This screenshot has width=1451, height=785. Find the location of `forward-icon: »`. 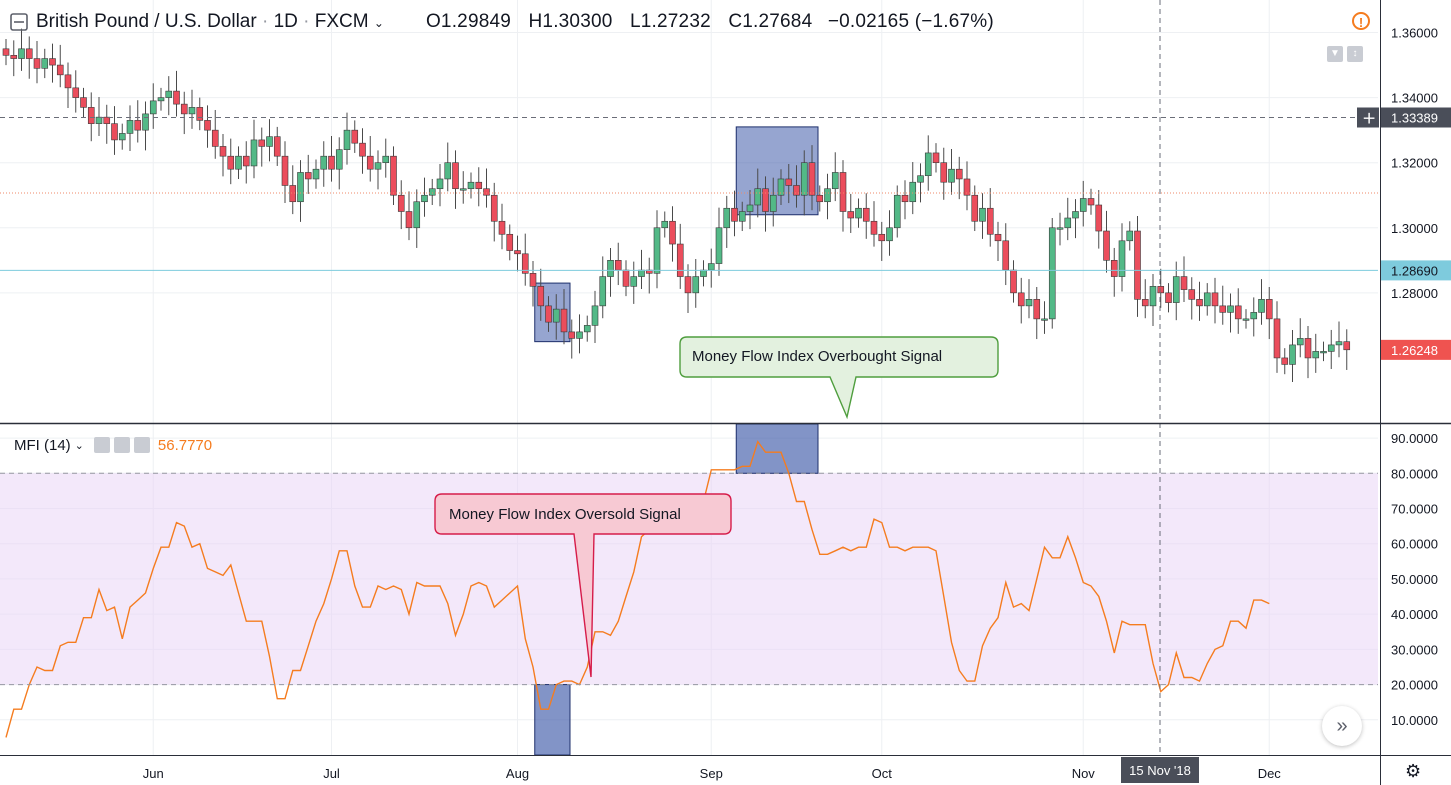

forward-icon: » is located at coordinates (1342, 726).